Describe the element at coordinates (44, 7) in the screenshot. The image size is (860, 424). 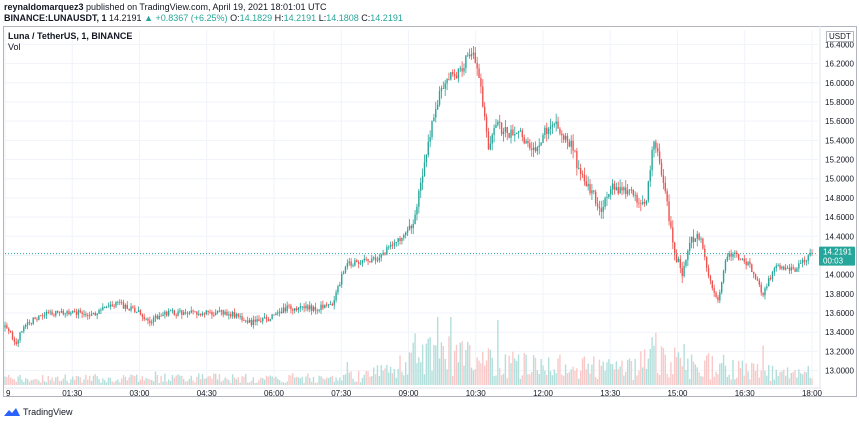
I see `author-name: reynaldomarquez3` at that location.